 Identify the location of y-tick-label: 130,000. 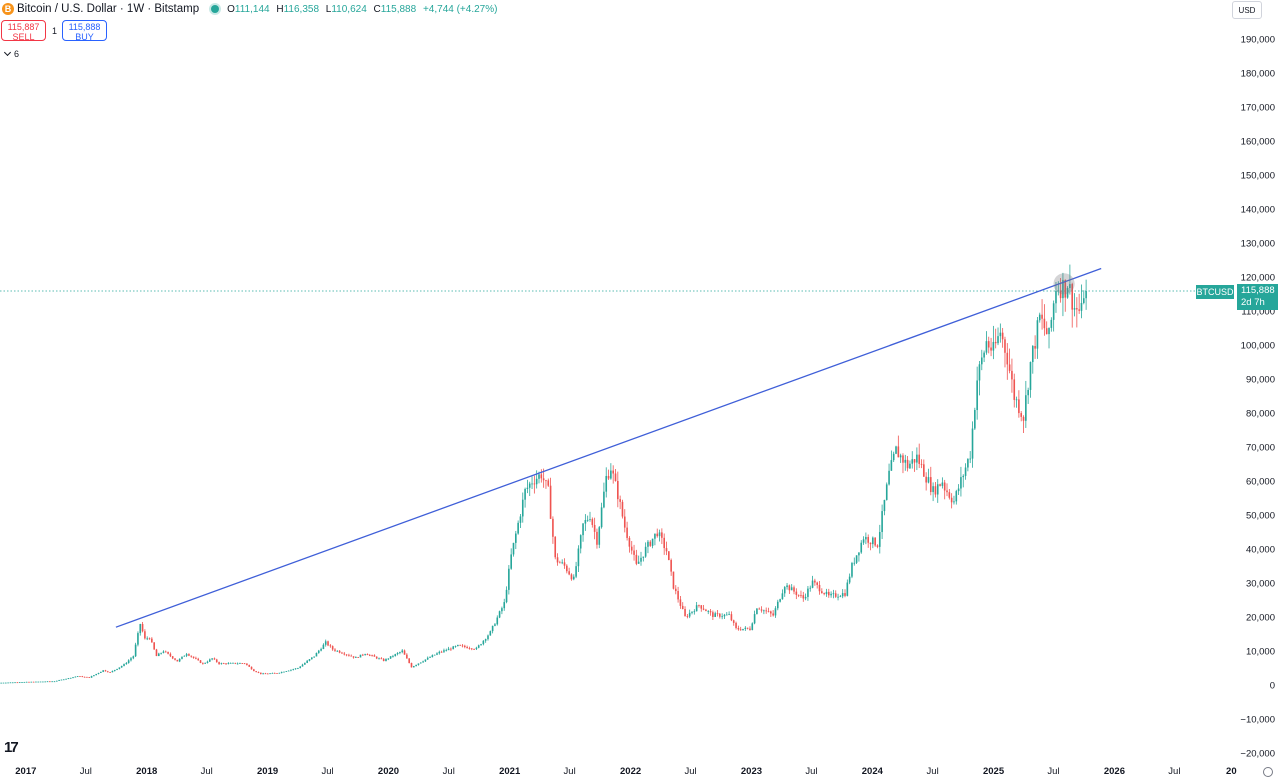
(1258, 244).